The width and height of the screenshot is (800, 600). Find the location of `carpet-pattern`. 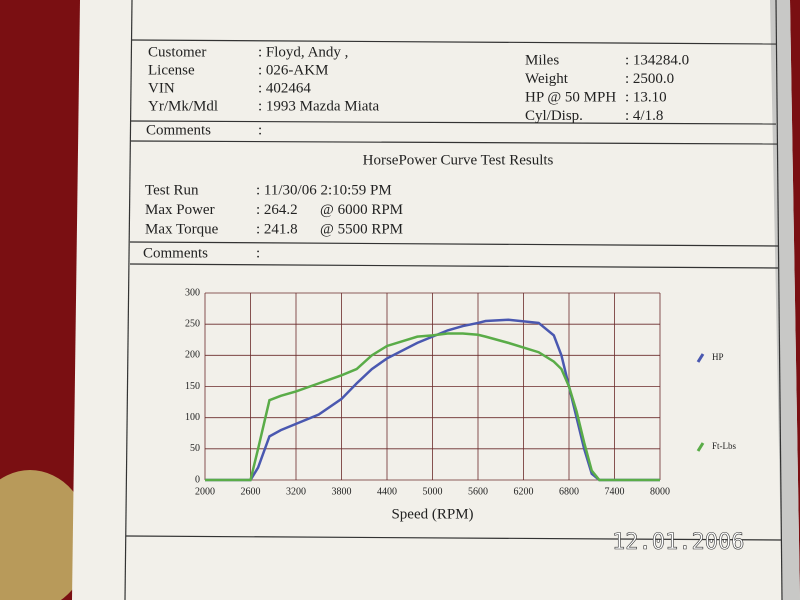

carpet-pattern is located at coordinates (45, 535).